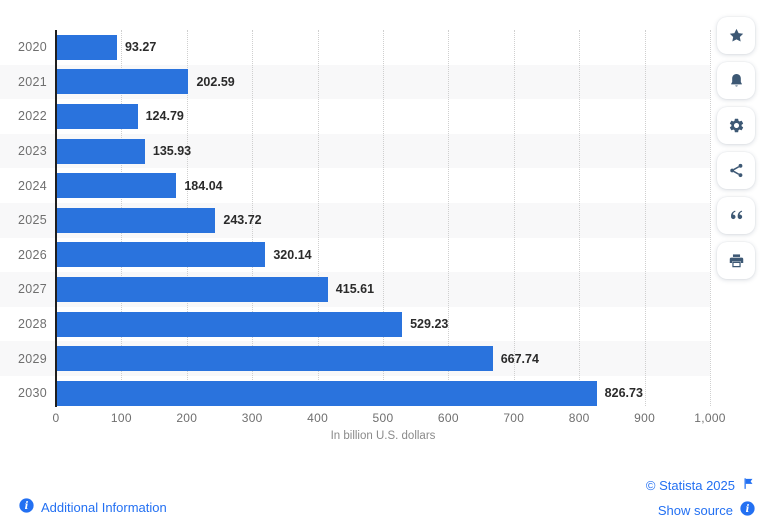 Image resolution: width=769 pixels, height=529 pixels. What do you see at coordinates (140, 47) in the screenshot?
I see `value-label: 93.27` at bounding box center [140, 47].